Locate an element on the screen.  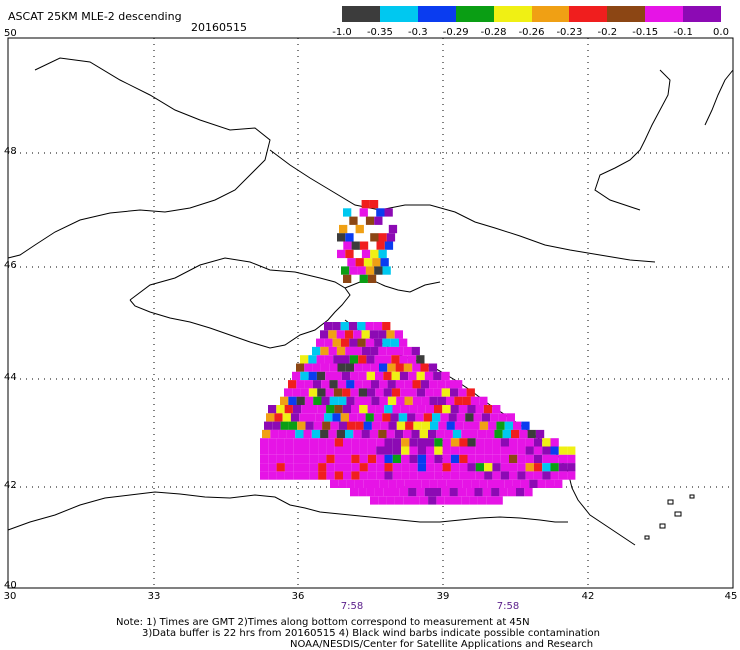
product-date: 20160515 is located at coordinates (219, 27).